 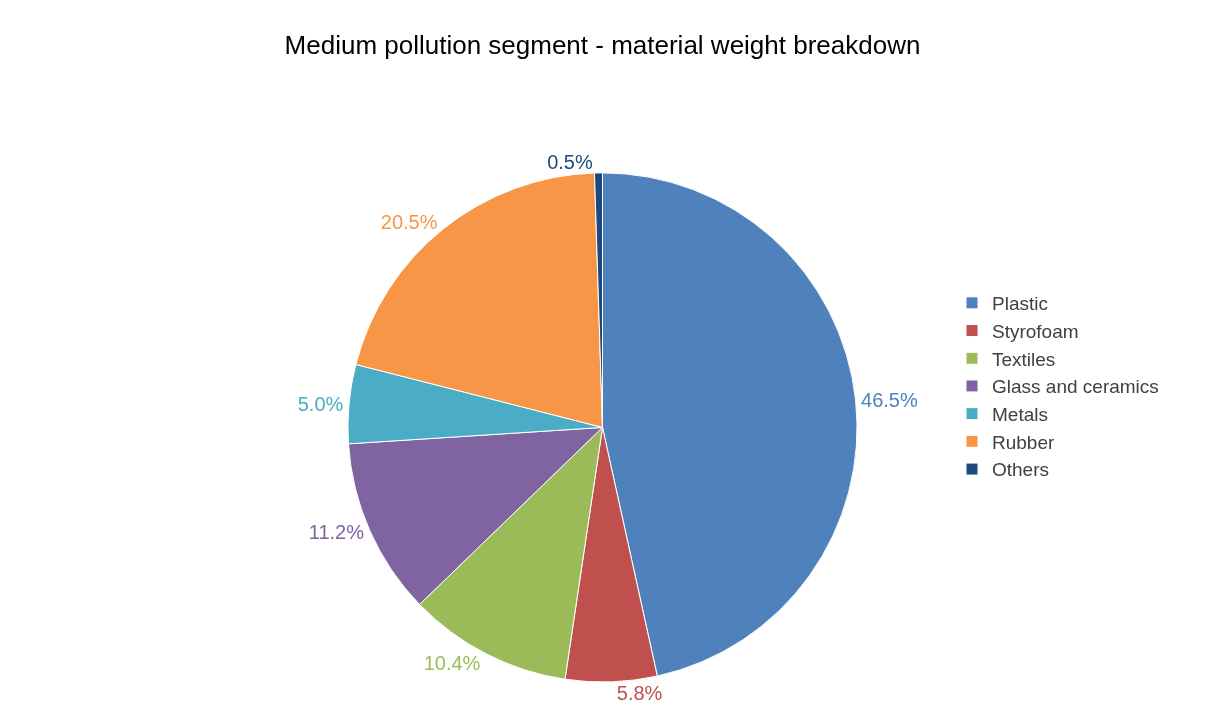 I want to click on legend-label: Rubber, so click(x=1023, y=442).